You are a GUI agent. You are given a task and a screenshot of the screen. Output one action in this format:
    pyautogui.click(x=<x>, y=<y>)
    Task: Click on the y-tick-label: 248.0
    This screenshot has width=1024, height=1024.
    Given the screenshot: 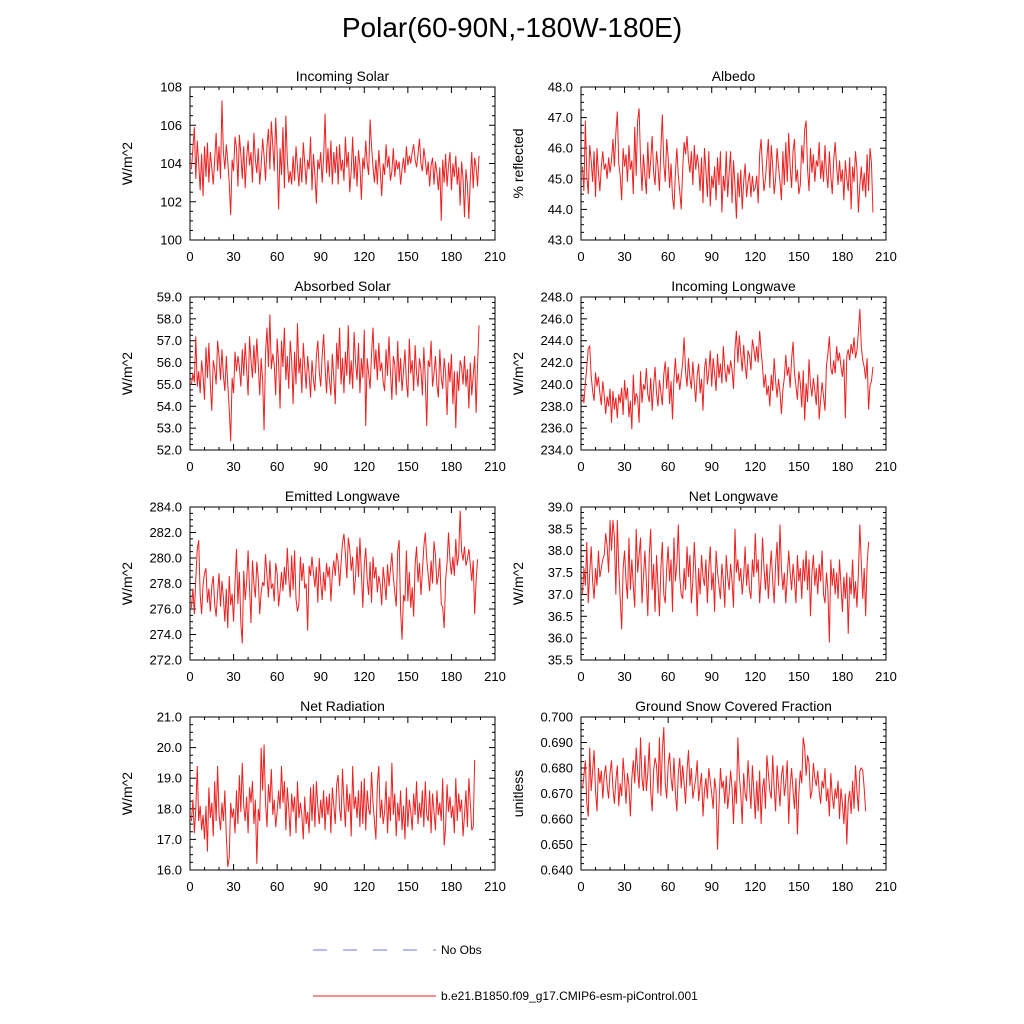 What is the action you would take?
    pyautogui.click(x=556, y=297)
    